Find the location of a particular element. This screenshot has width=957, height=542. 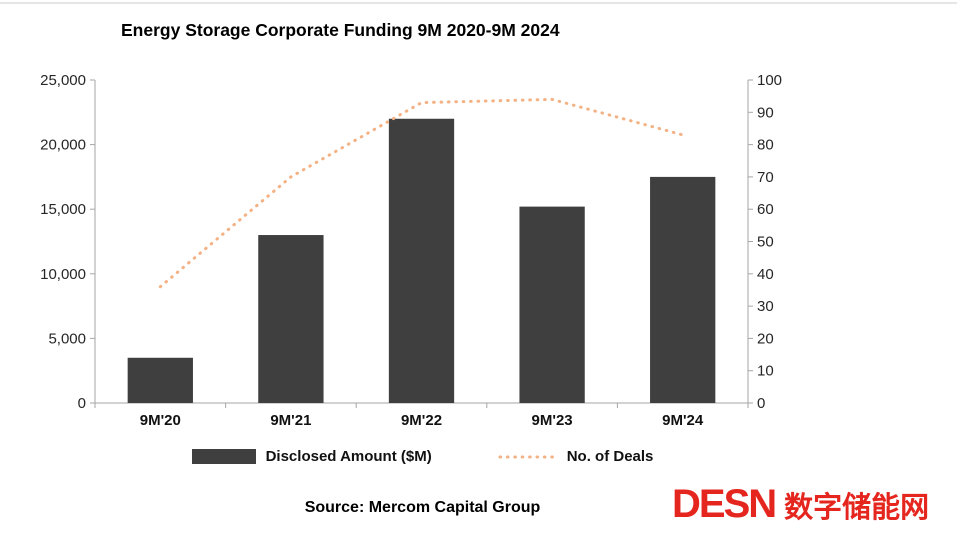

legend-item-disclosed-amount: Disclosed Amount ($M) is located at coordinates (311, 456).